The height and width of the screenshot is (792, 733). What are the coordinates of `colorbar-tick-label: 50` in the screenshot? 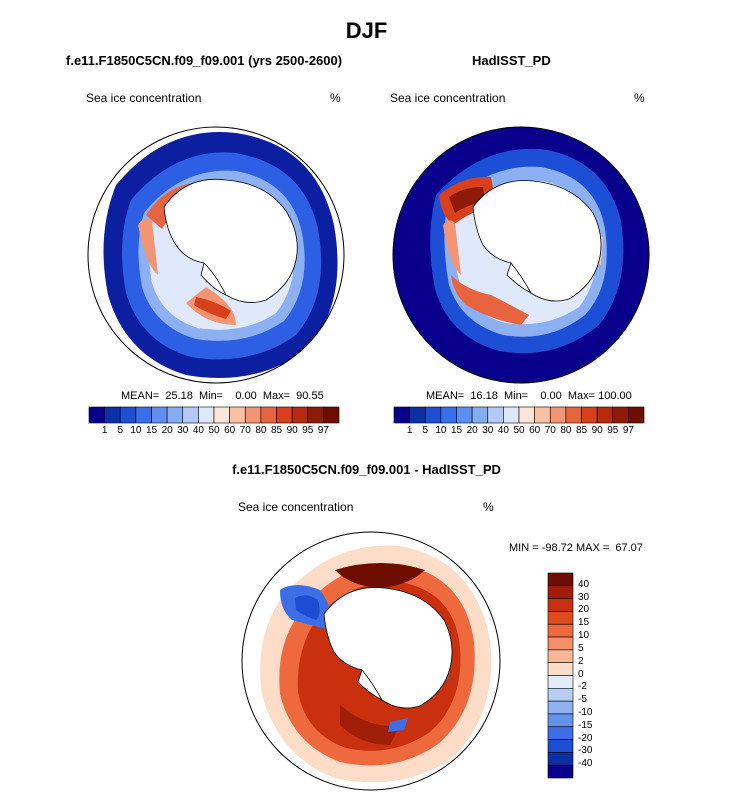 It's located at (519, 430).